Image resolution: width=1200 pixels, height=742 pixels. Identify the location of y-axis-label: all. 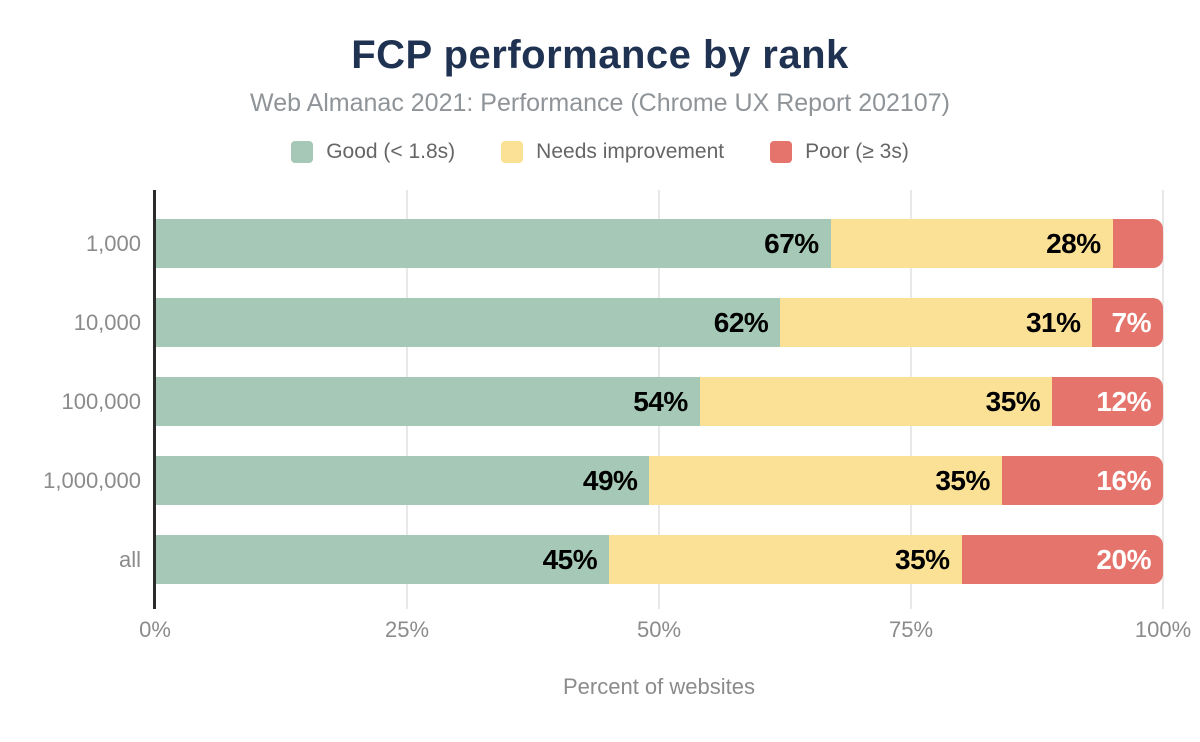
(129, 559).